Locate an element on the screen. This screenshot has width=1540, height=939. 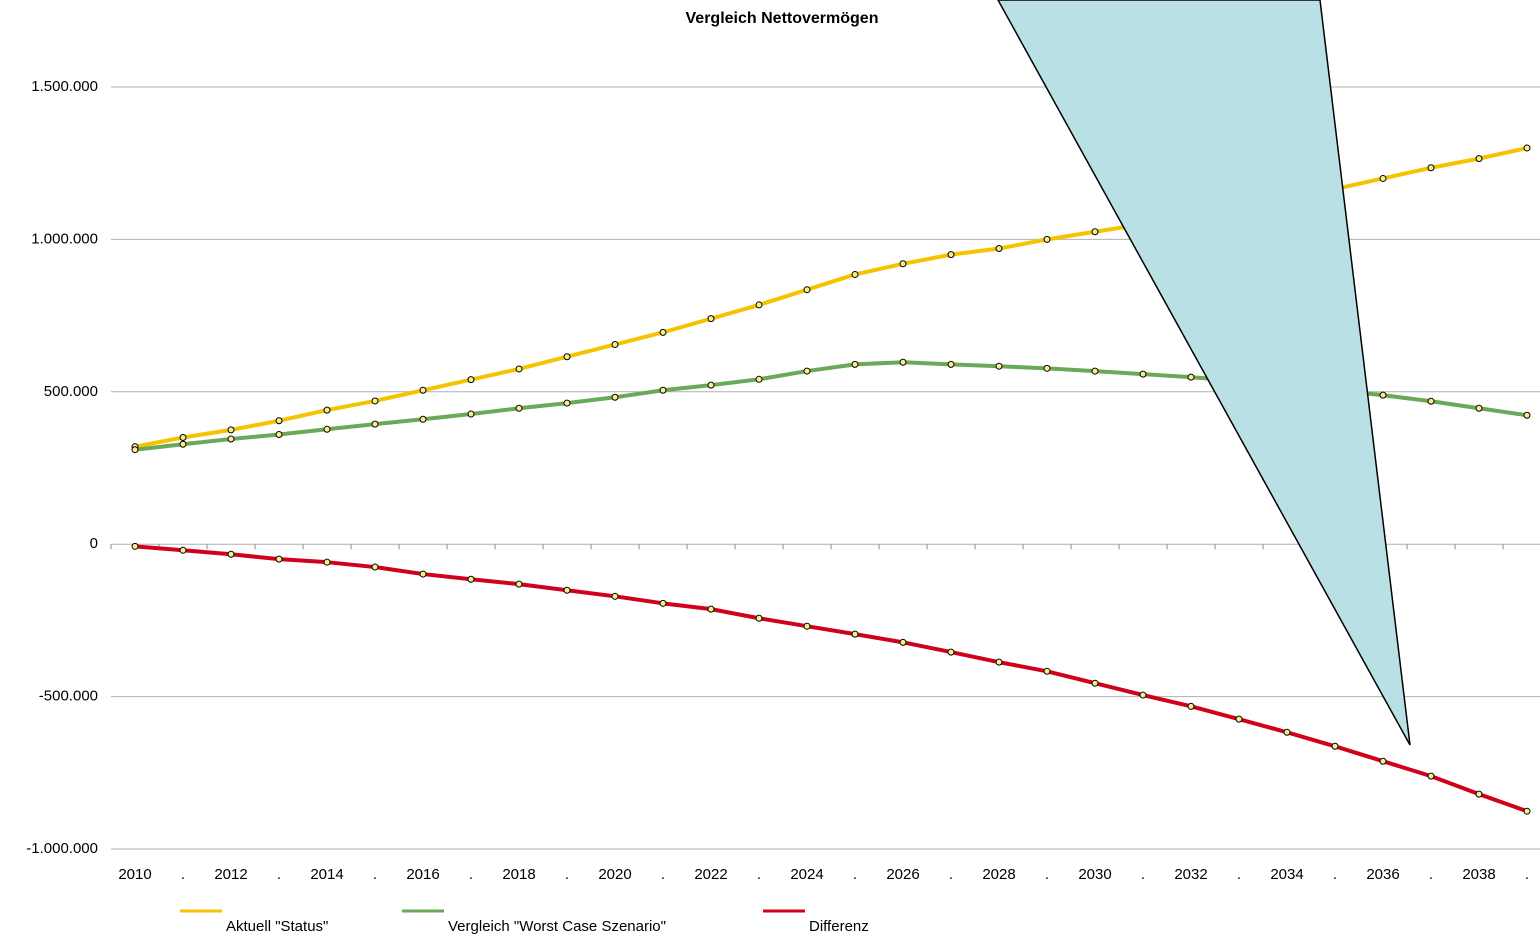
x-tick-label: 2032 is located at coordinates (1190, 874).